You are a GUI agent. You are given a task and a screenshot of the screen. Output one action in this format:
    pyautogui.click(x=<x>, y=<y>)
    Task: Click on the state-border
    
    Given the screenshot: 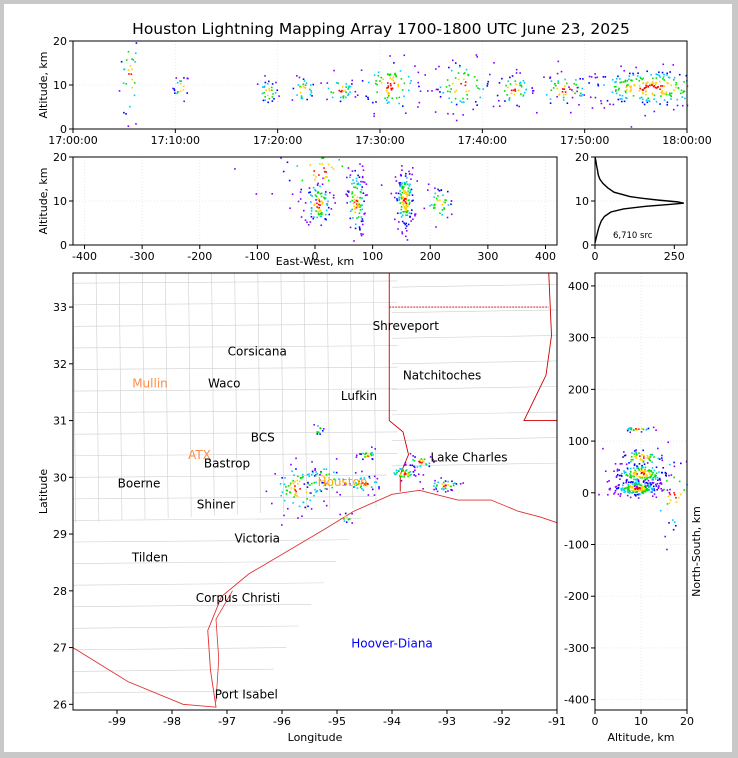 What is the action you would take?
    pyautogui.click(x=540, y=347)
    